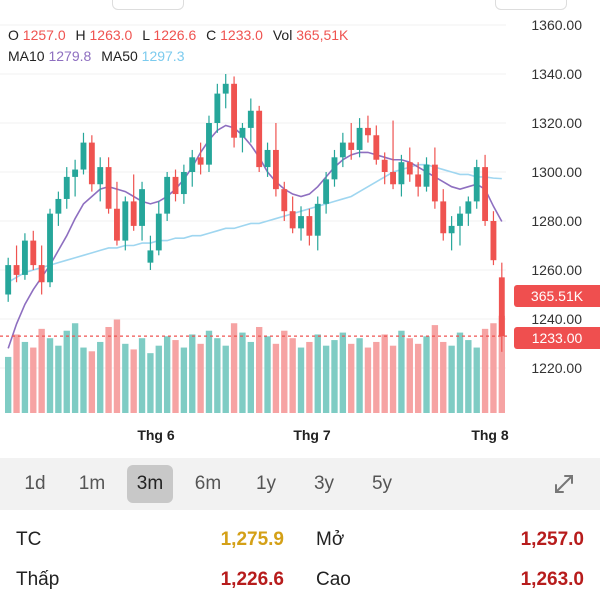 The width and height of the screenshot is (600, 600). What do you see at coordinates (490, 435) in the screenshot?
I see `x-tick-label: Thg 8` at bounding box center [490, 435].